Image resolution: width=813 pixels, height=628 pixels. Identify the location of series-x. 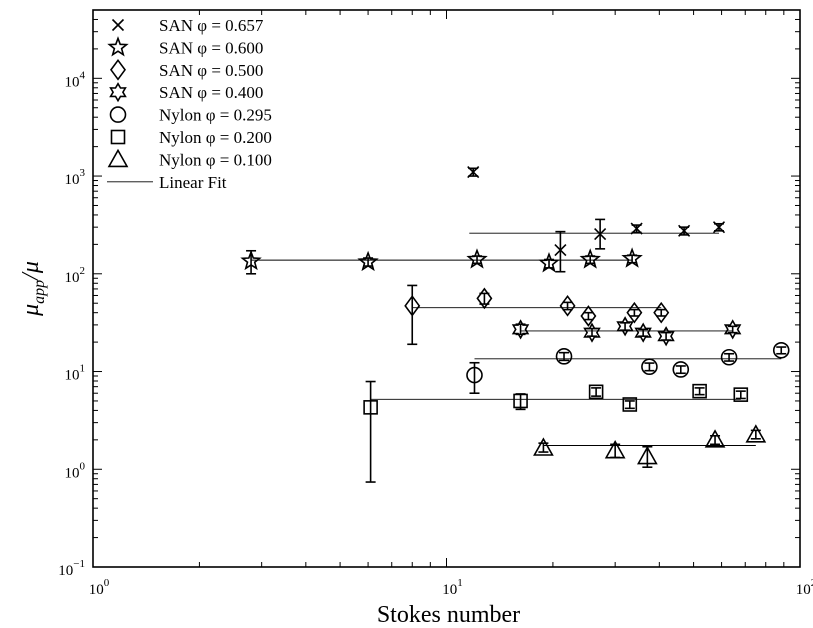
(596, 219).